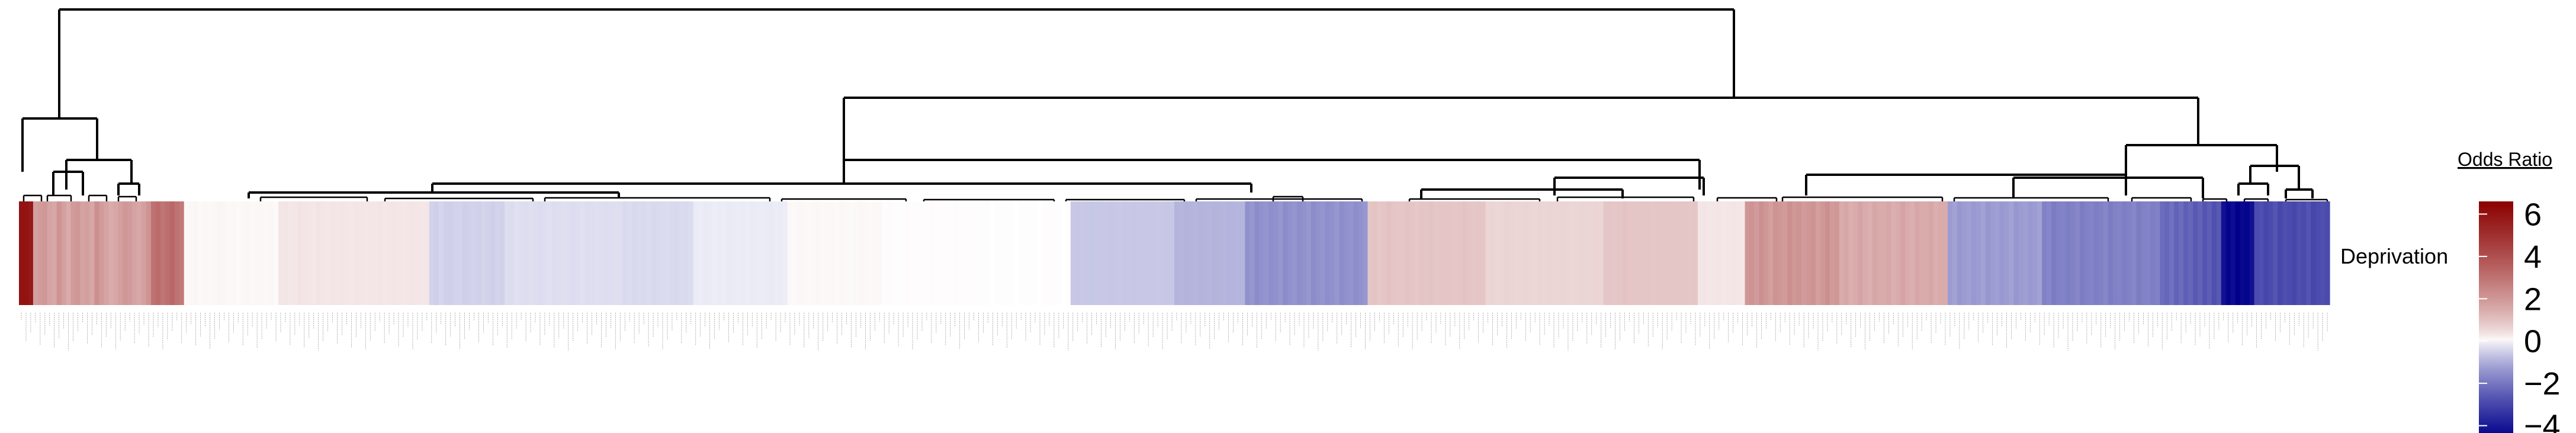 This screenshot has height=433, width=2576. What do you see at coordinates (2505, 160) in the screenshot?
I see `legend-title: Odds Ratio` at bounding box center [2505, 160].